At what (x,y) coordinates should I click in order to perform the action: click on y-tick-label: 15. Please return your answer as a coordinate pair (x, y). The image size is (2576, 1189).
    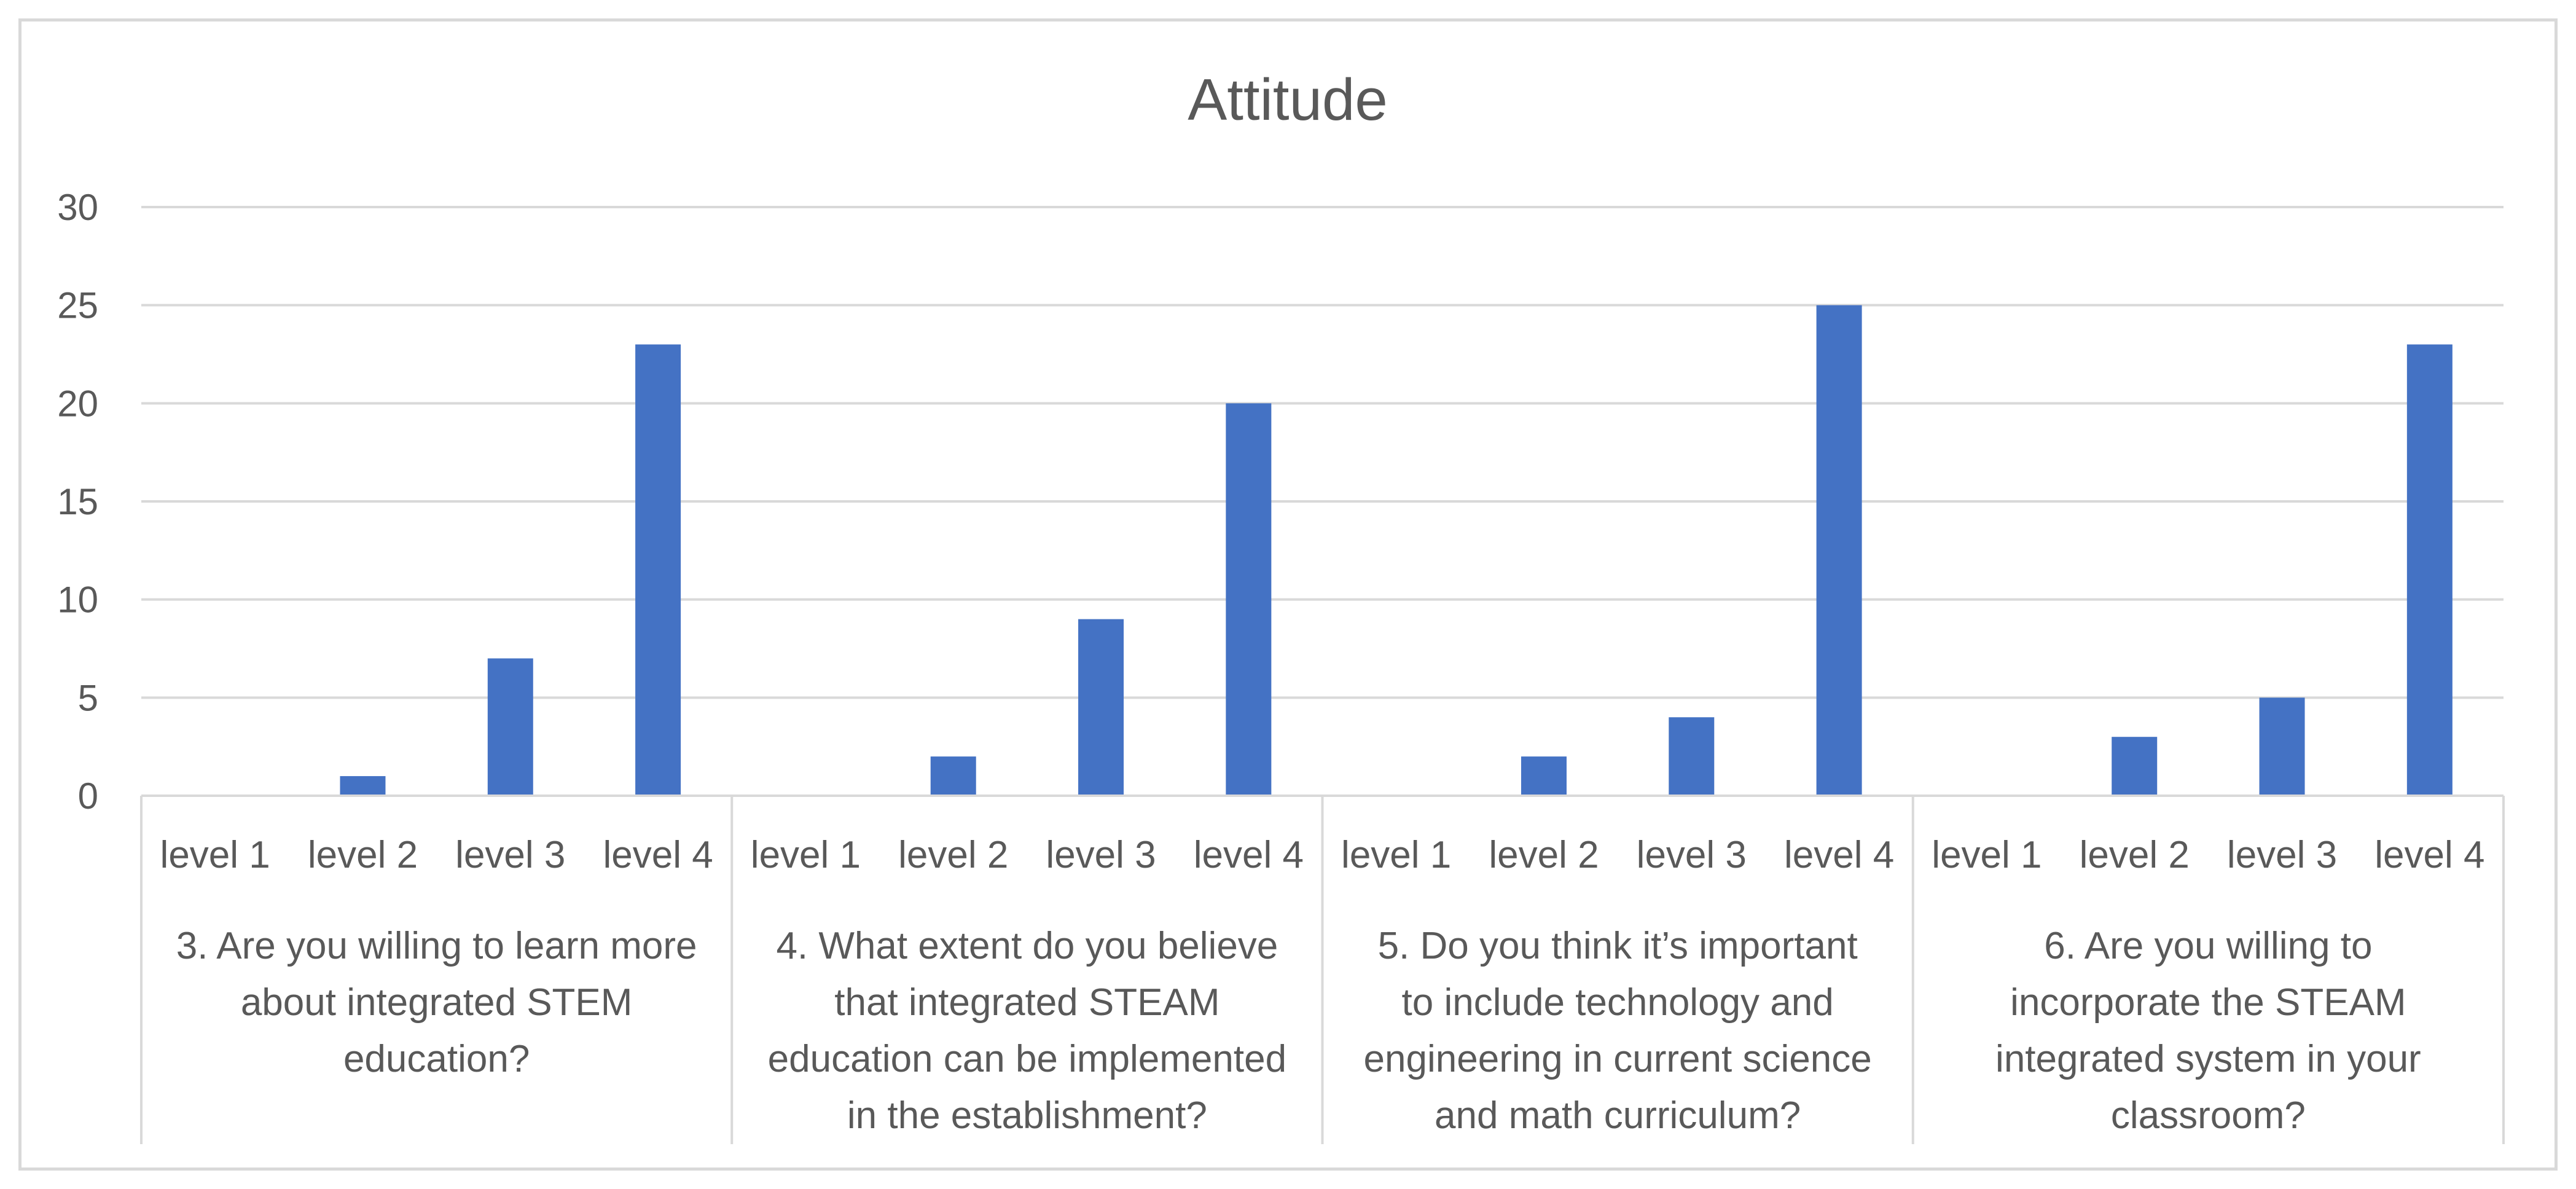
    Looking at the image, I should click on (77, 501).